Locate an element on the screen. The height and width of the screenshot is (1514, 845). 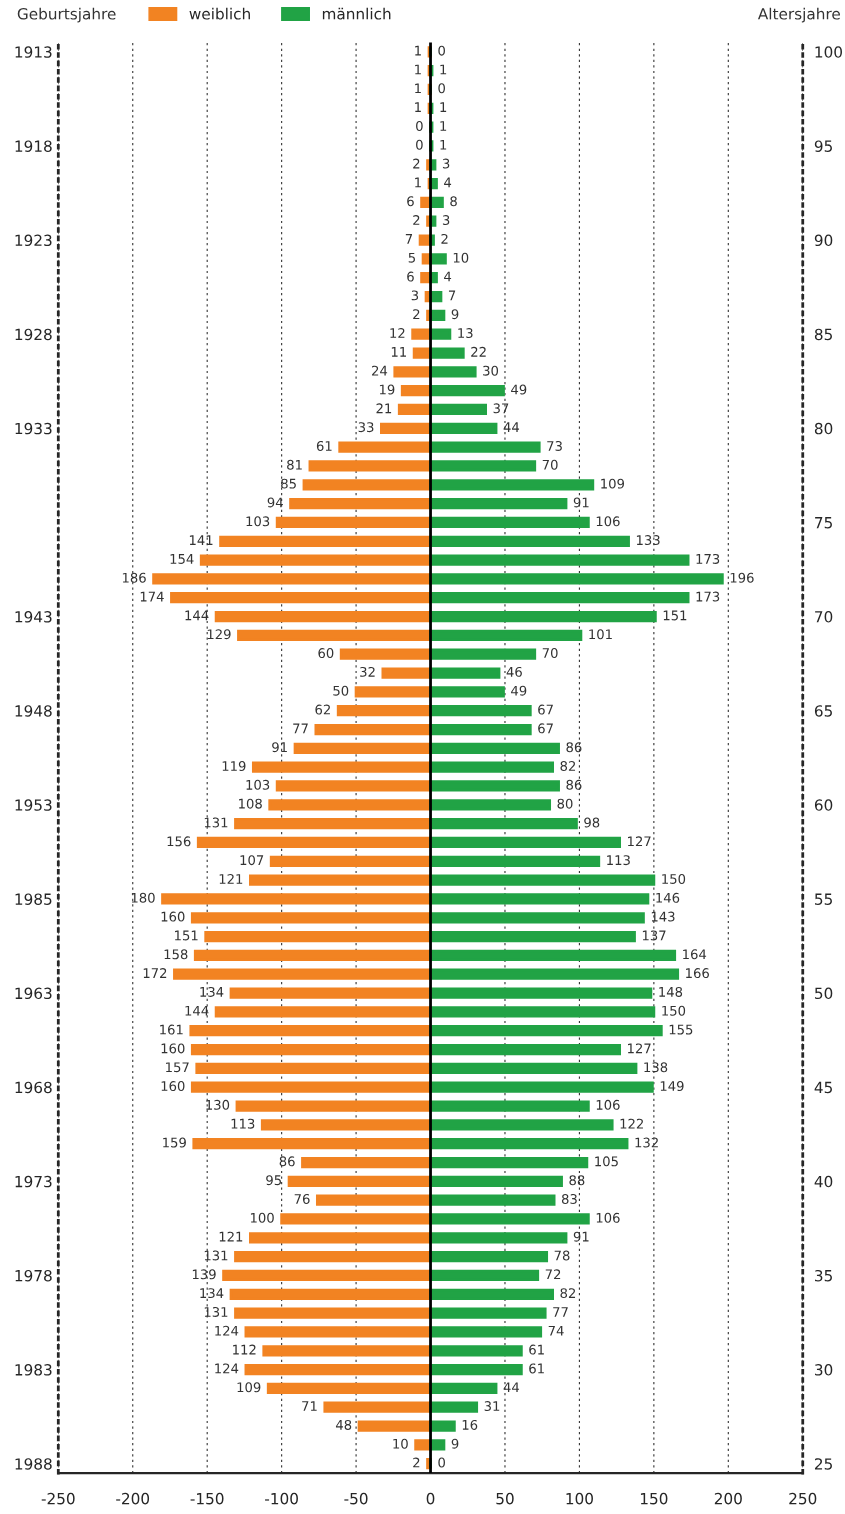
data-label: 24 is located at coordinates (380, 370).